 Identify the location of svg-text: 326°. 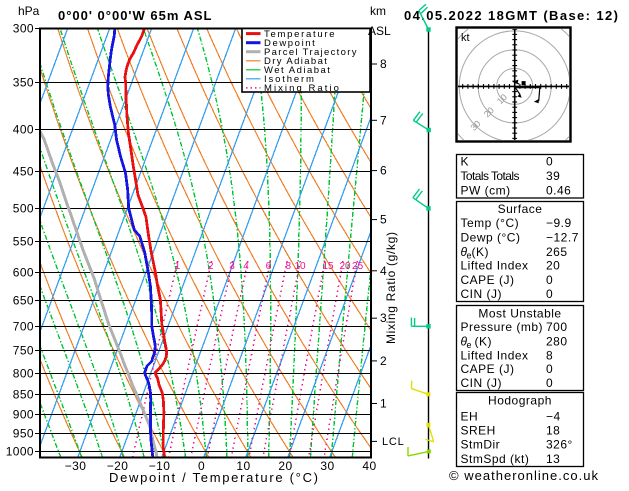
(559, 444).